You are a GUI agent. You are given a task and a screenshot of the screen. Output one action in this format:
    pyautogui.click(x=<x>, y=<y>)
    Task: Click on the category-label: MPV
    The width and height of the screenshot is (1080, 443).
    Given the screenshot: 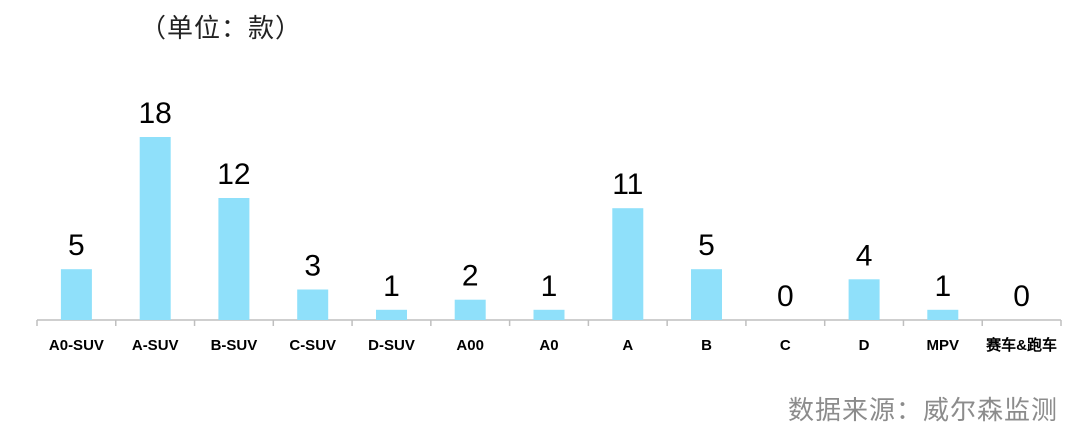 What is the action you would take?
    pyautogui.click(x=943, y=345)
    